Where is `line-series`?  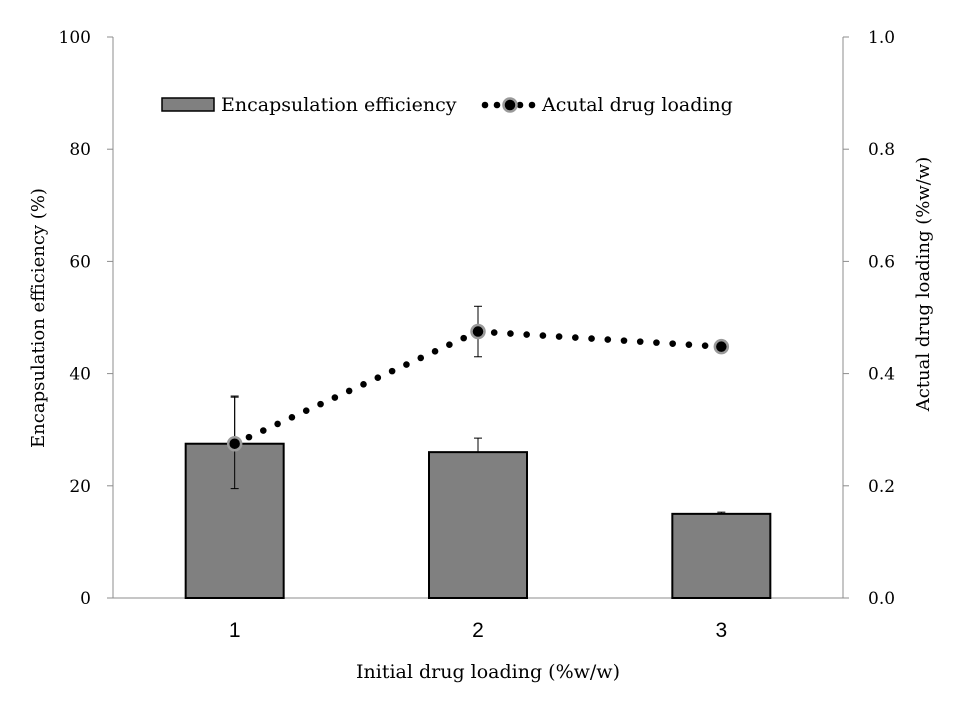
line-series is located at coordinates (478, 397).